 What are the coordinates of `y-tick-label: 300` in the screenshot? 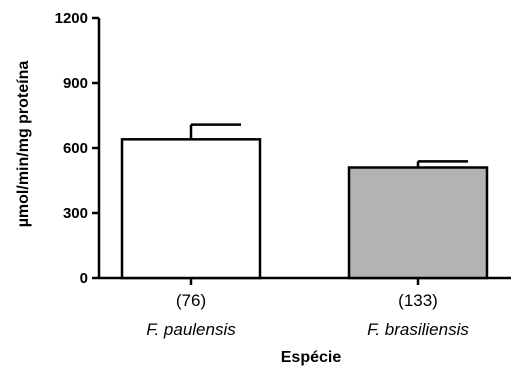 It's located at (75, 213).